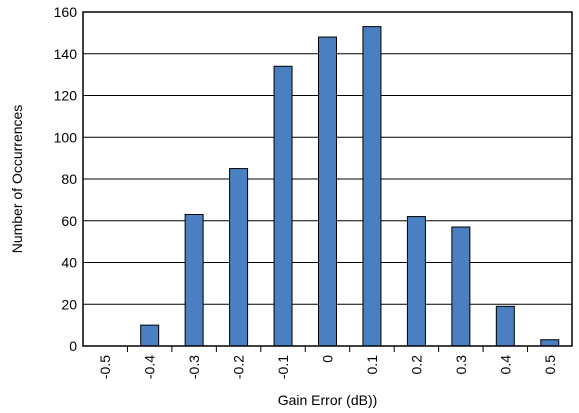 The height and width of the screenshot is (413, 579). I want to click on x-tick-label: 0.4, so click(505, 365).